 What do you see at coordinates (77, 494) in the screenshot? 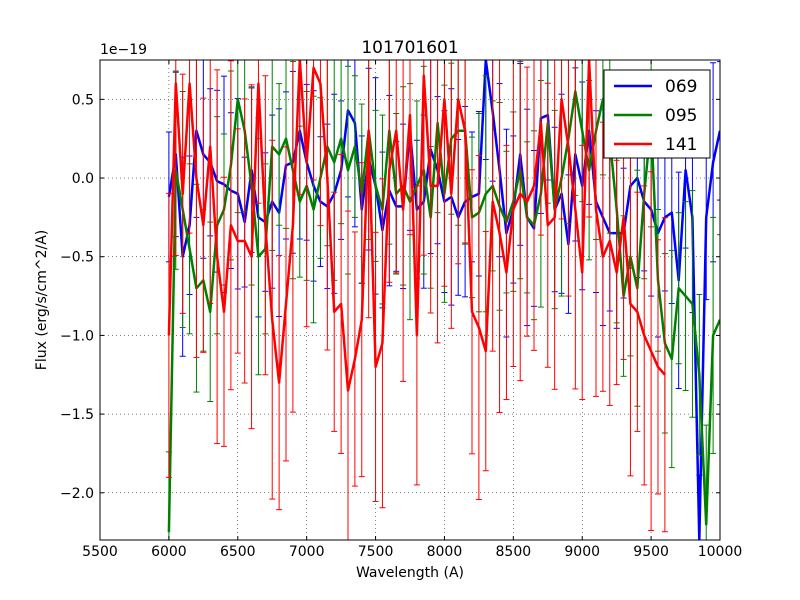
I see `y-tick-label: −2.0` at bounding box center [77, 494].